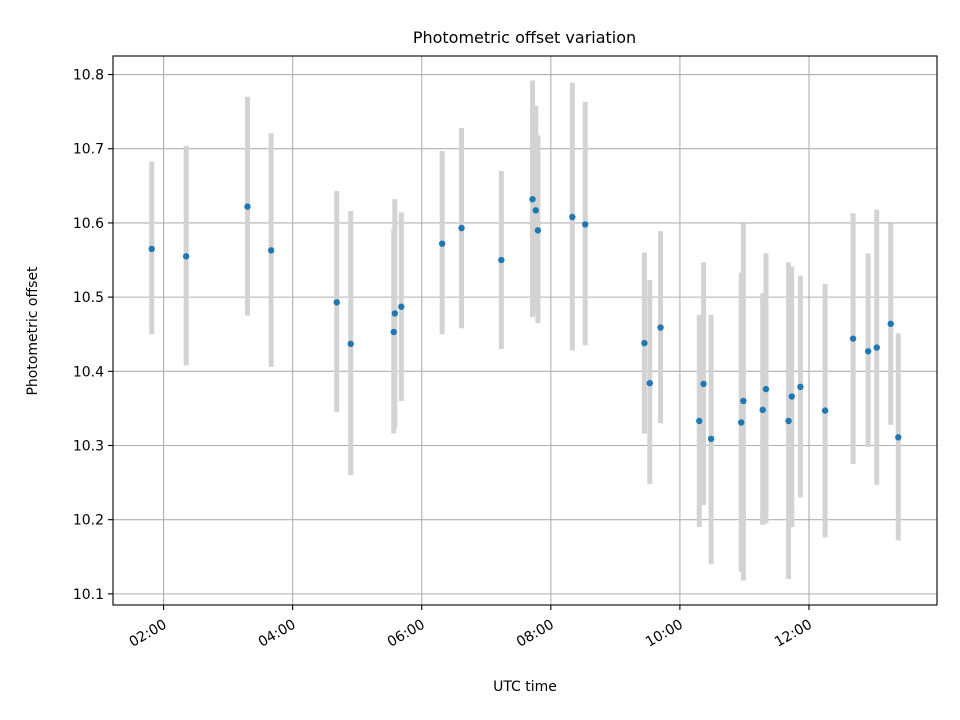  What do you see at coordinates (93, 335) in the screenshot?
I see `y-axis-ticks: 10.1 10.2 10.3 10.4 10.5 10.6 10.7 10.8` at bounding box center [93, 335].